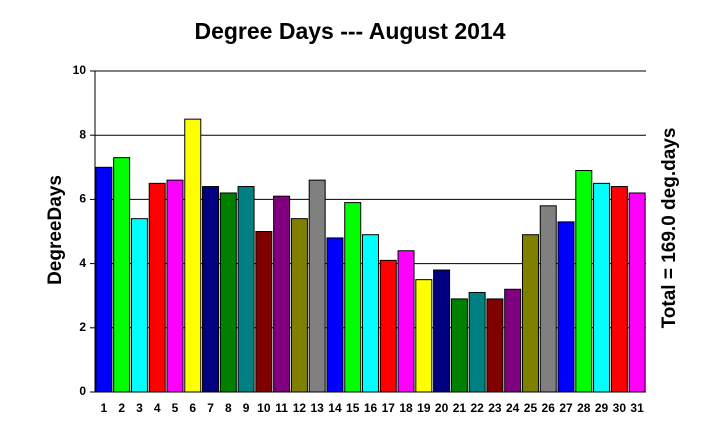 The height and width of the screenshot is (443, 724). I want to click on x-tick-label: 9, so click(246, 408).